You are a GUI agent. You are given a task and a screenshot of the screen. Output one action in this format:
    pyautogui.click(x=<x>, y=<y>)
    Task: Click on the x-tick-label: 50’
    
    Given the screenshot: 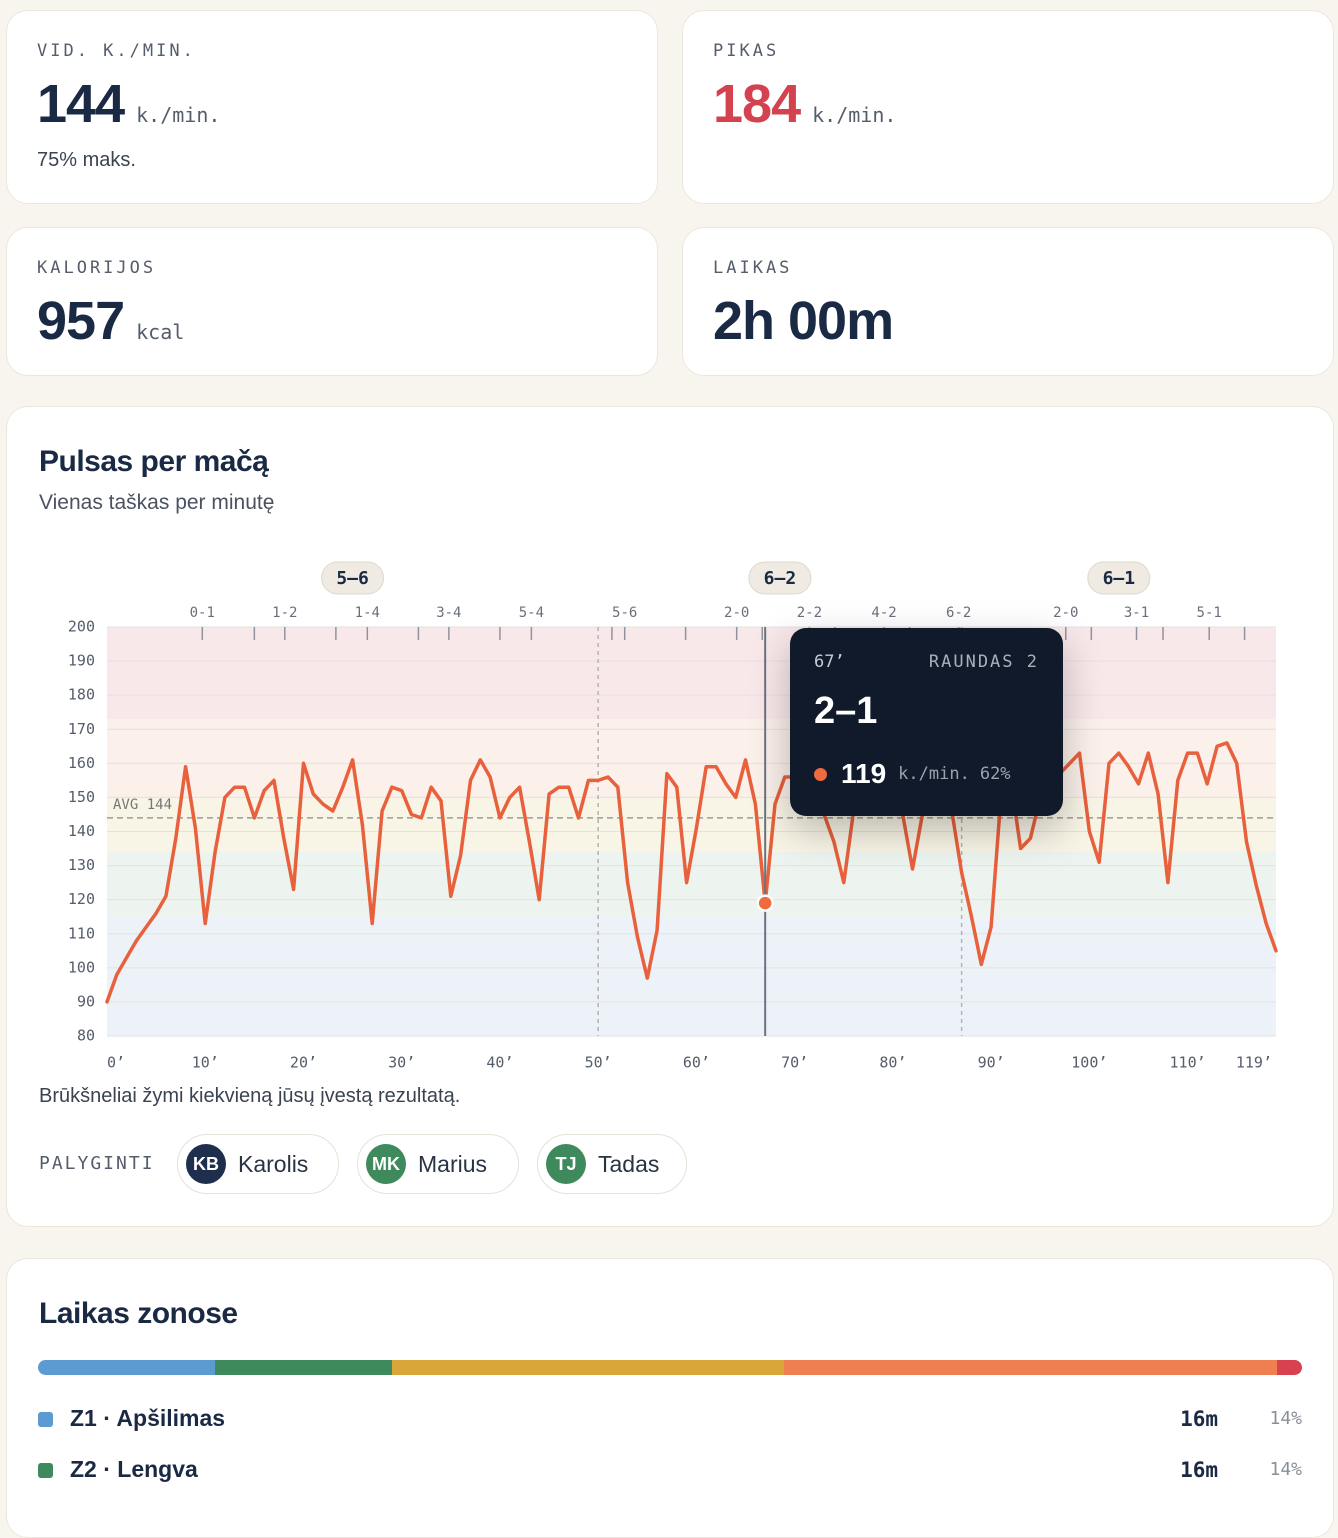 What is the action you would take?
    pyautogui.click(x=598, y=1063)
    